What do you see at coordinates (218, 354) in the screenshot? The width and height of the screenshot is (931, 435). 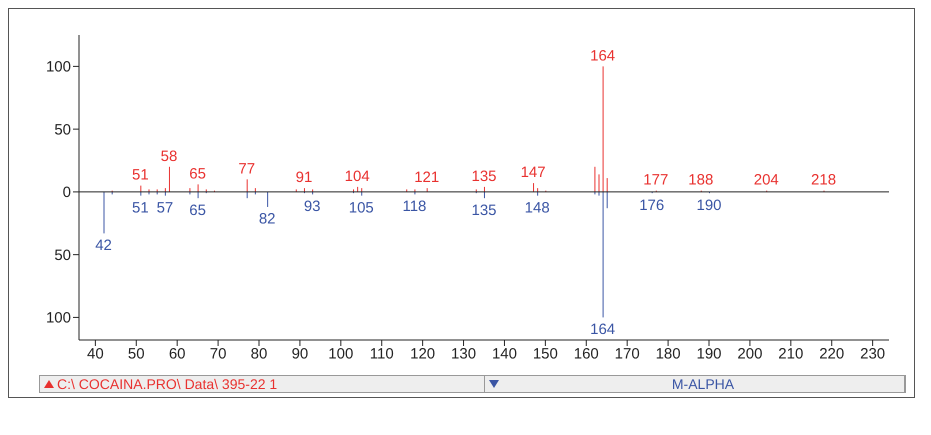 I see `x-tick-label: 70` at bounding box center [218, 354].